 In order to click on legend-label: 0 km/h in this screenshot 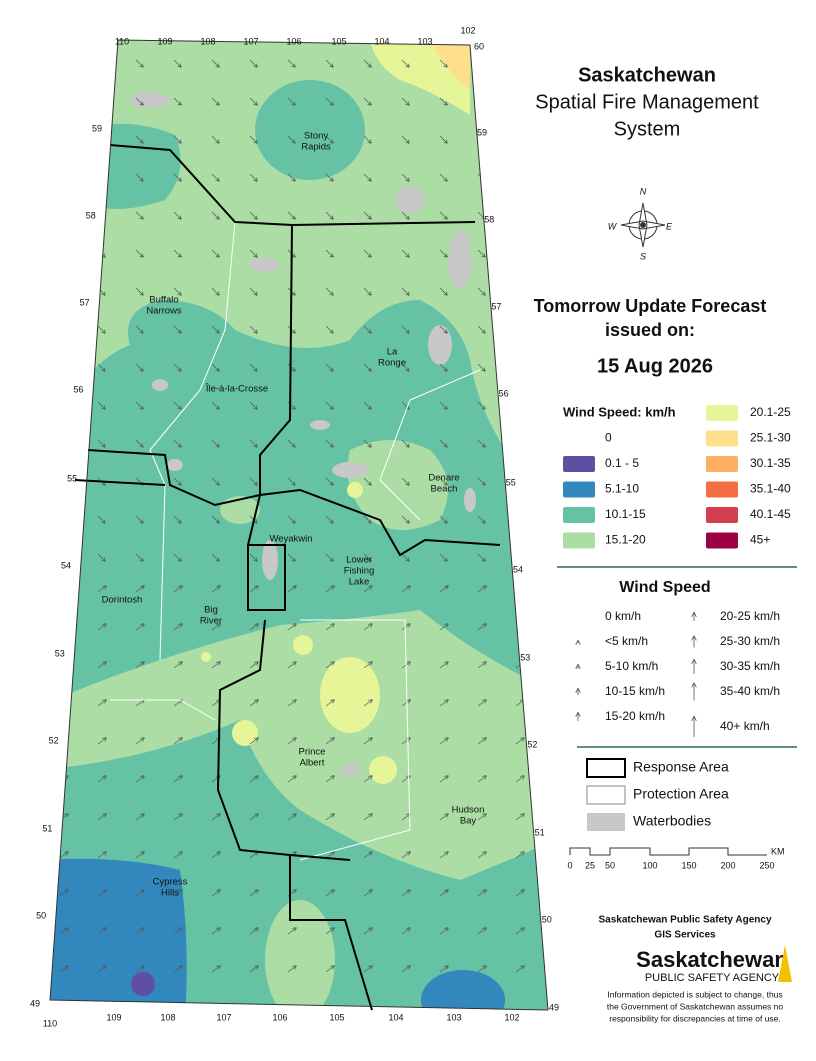, I will do `click(623, 616)`.